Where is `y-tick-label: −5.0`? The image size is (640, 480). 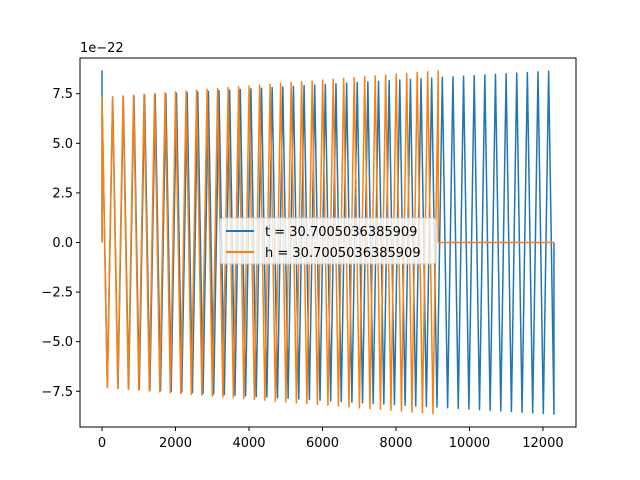 y-tick-label: −5.0 is located at coordinates (57, 342).